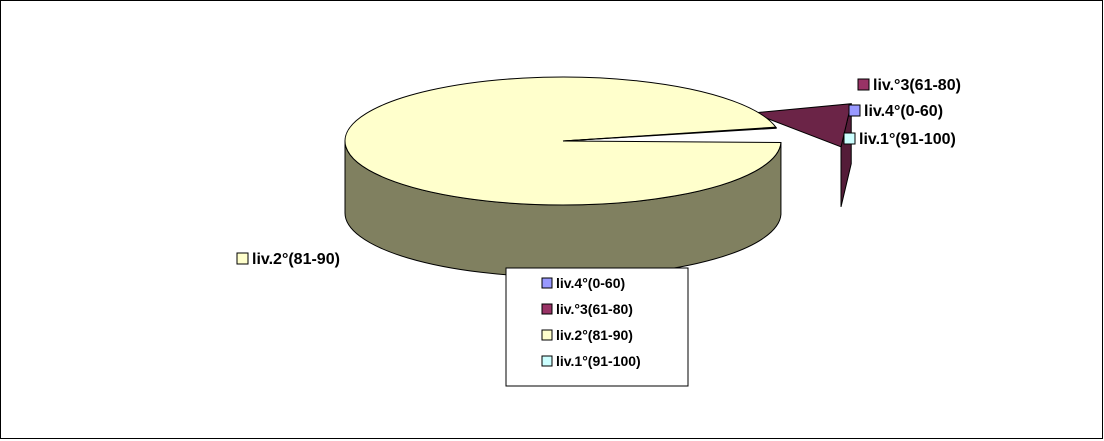  What do you see at coordinates (903, 111) in the screenshot?
I see `callout-label-liv-4-0-60: liv.4°(0-60)` at bounding box center [903, 111].